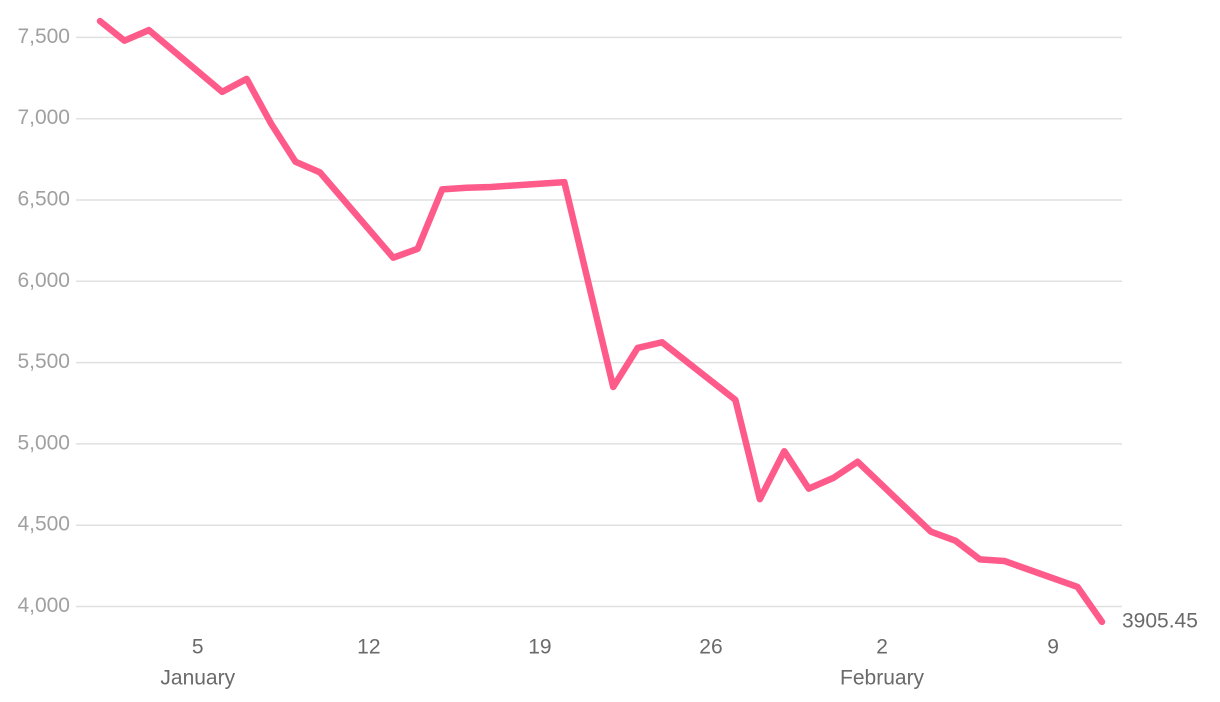 This screenshot has width=1220, height=702. I want to click on y-tick-label: 7,000, so click(43, 117).